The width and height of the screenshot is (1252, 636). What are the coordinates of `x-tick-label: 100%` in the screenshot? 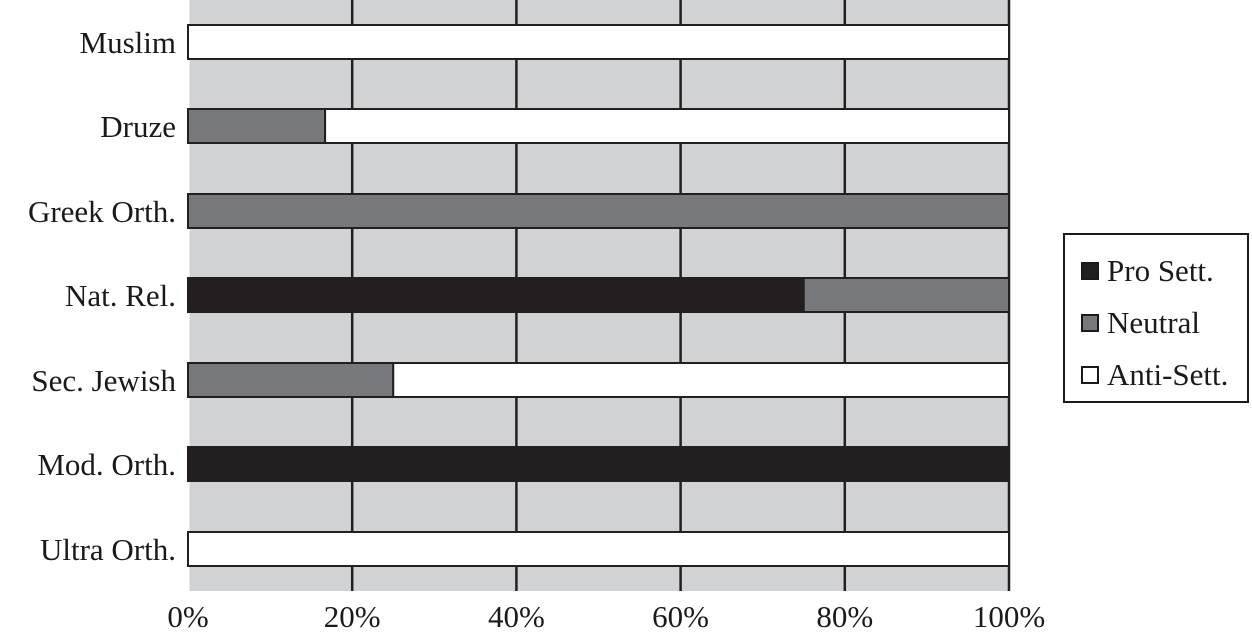 It's located at (1009, 616).